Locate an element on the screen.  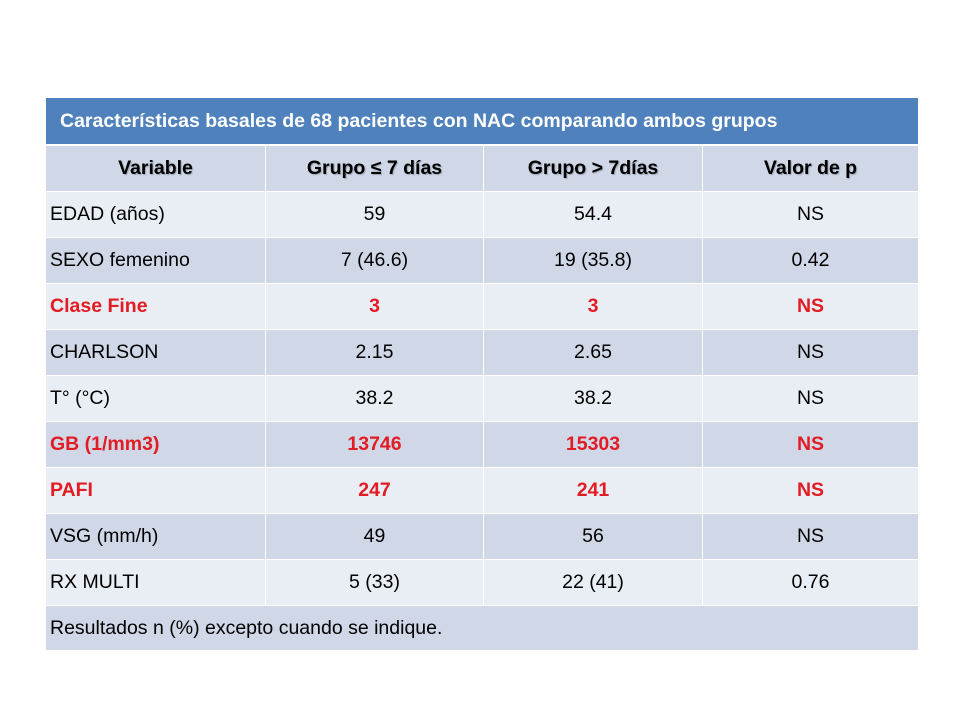
row-group-le7: 59 is located at coordinates (375, 214).